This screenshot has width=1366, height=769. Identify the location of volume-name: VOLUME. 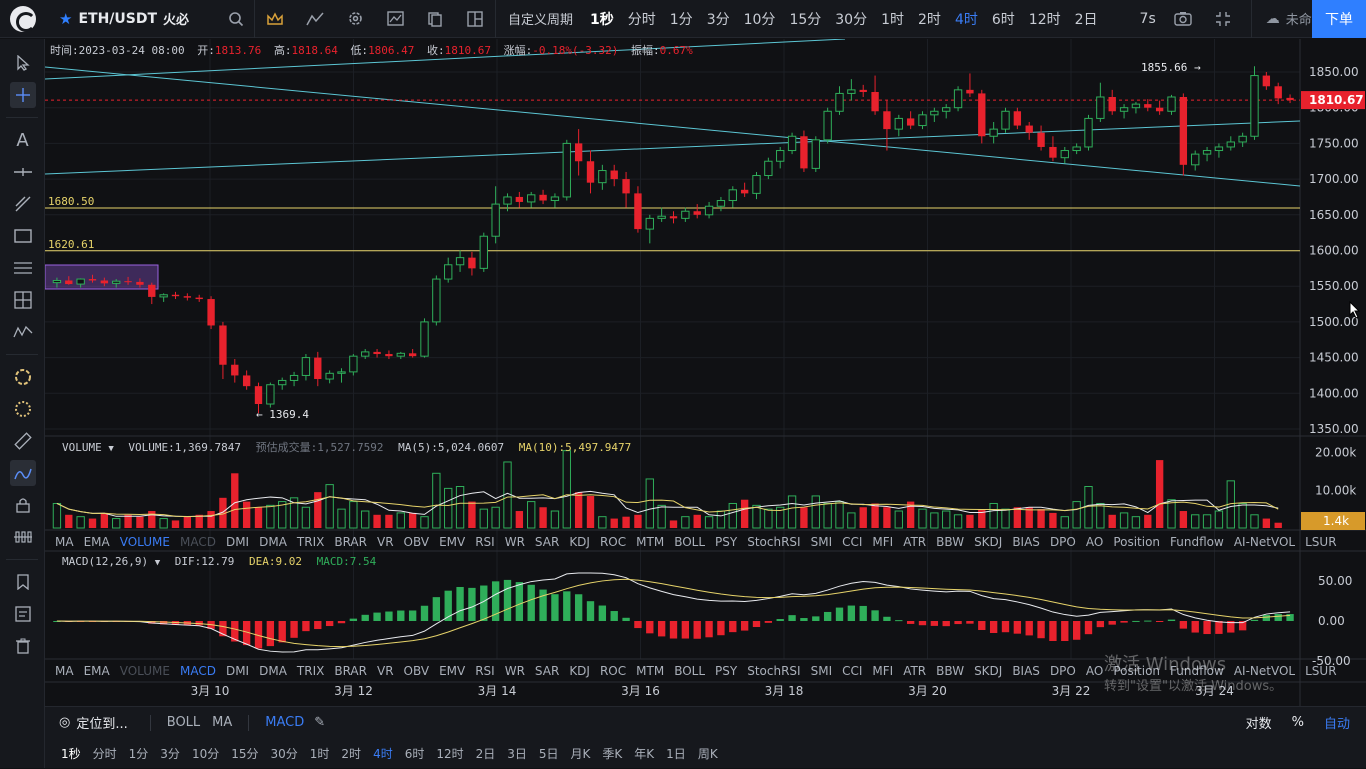
(82, 447).